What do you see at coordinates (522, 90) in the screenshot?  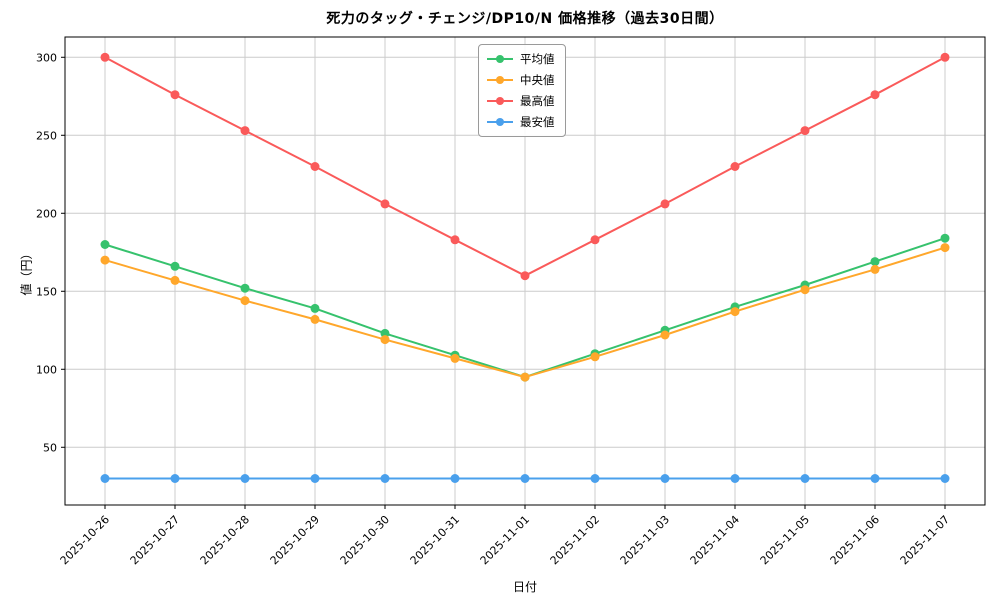 I see `legend: 平均値 中央値 最高値 最安値` at bounding box center [522, 90].